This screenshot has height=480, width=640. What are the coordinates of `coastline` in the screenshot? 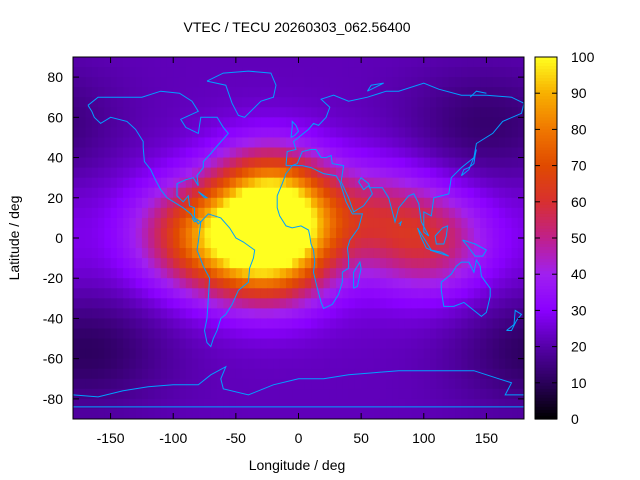 It's located at (295, 129).